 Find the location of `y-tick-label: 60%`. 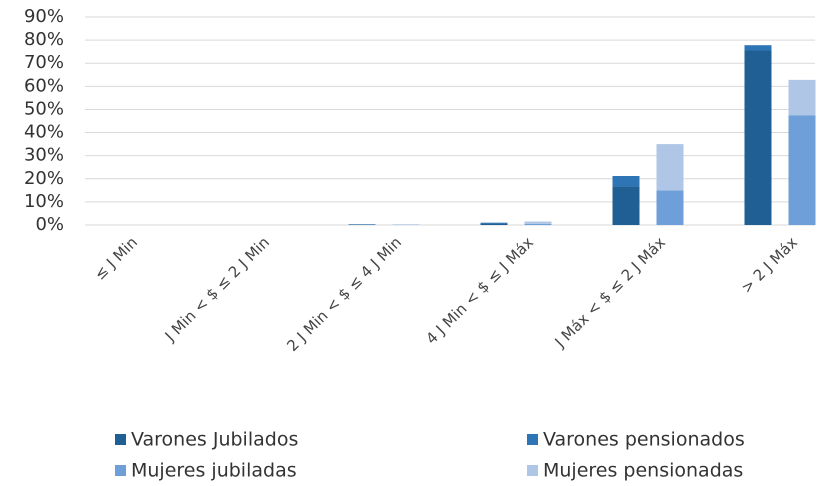

y-tick-label: 60% is located at coordinates (44, 85).